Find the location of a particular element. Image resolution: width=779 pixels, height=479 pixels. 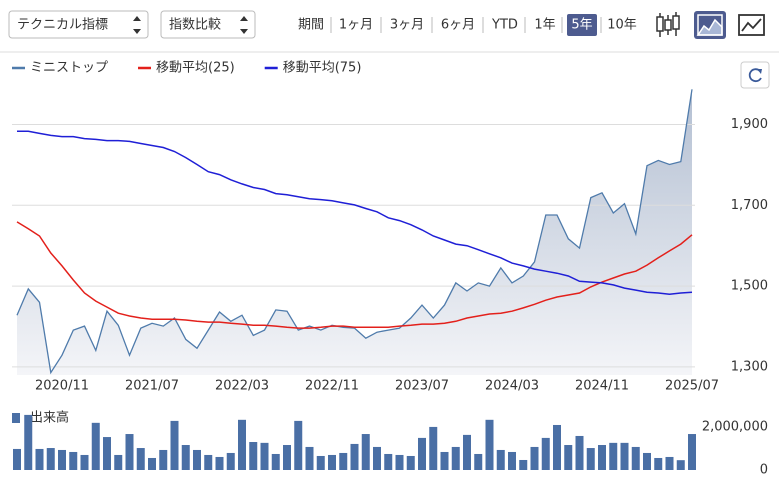

x-tick-label: 2022/03 is located at coordinates (242, 386).